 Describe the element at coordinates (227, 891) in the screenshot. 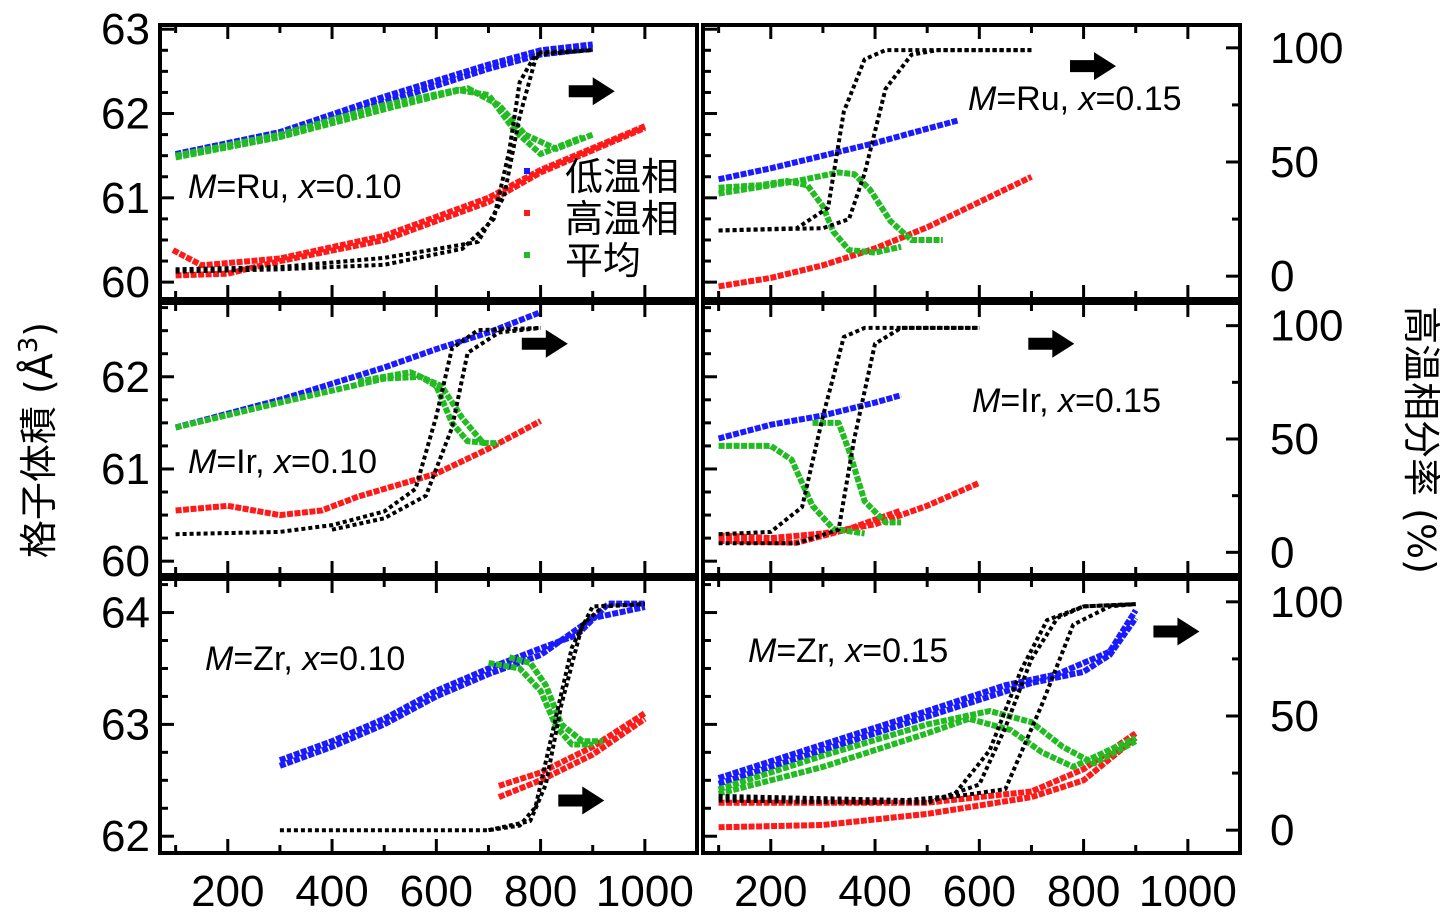

I see `x-tick-label-col0-200: 200` at that location.